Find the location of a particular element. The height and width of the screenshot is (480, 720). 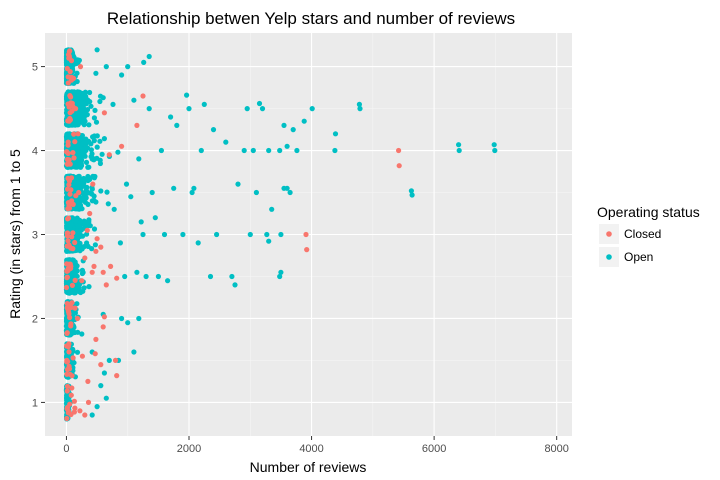

x-tick-label: 2000 is located at coordinates (189, 449).